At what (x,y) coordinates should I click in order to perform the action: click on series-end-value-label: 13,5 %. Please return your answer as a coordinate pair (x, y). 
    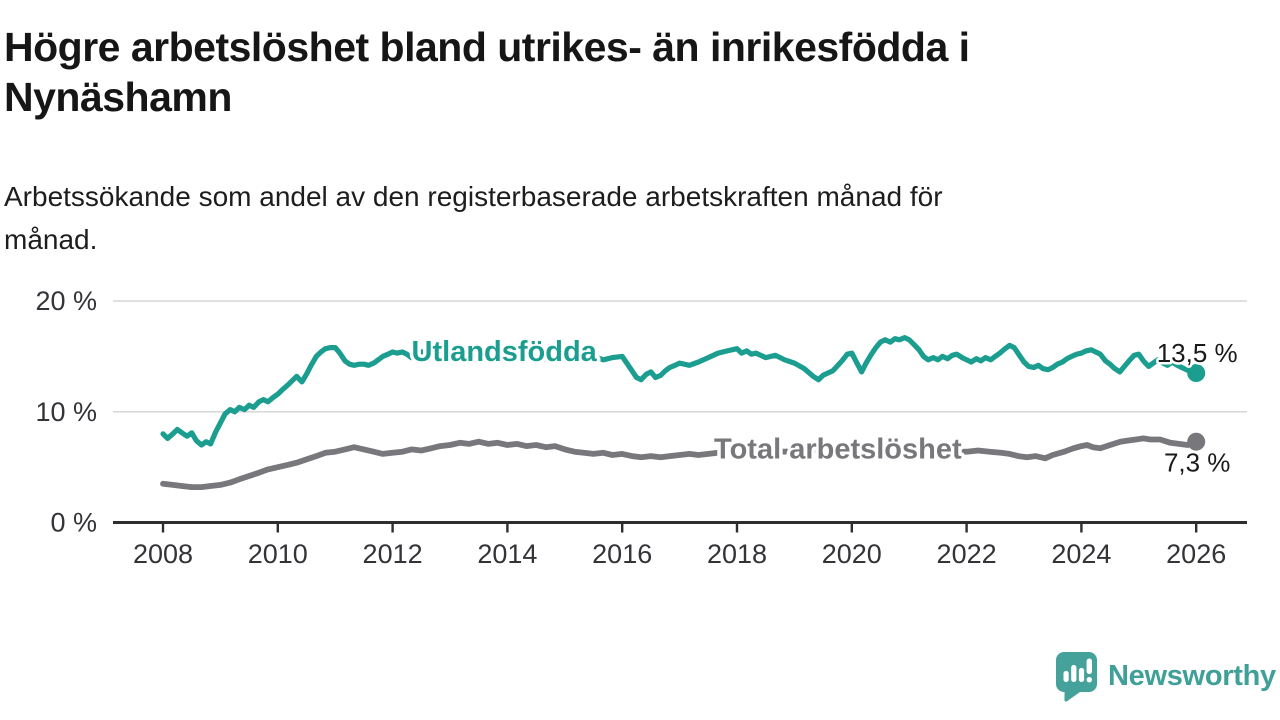
    Looking at the image, I should click on (1197, 353).